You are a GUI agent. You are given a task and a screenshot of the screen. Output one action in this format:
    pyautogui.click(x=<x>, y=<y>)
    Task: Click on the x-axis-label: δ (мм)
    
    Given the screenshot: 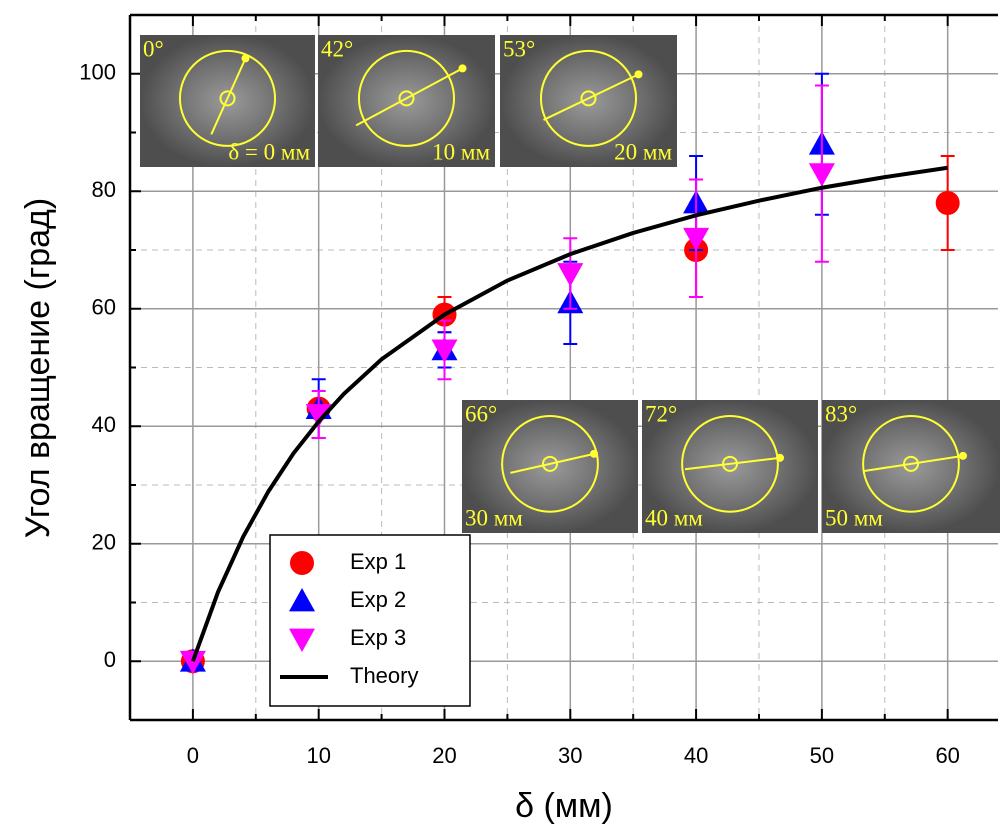 What is the action you would take?
    pyautogui.click(x=564, y=806)
    